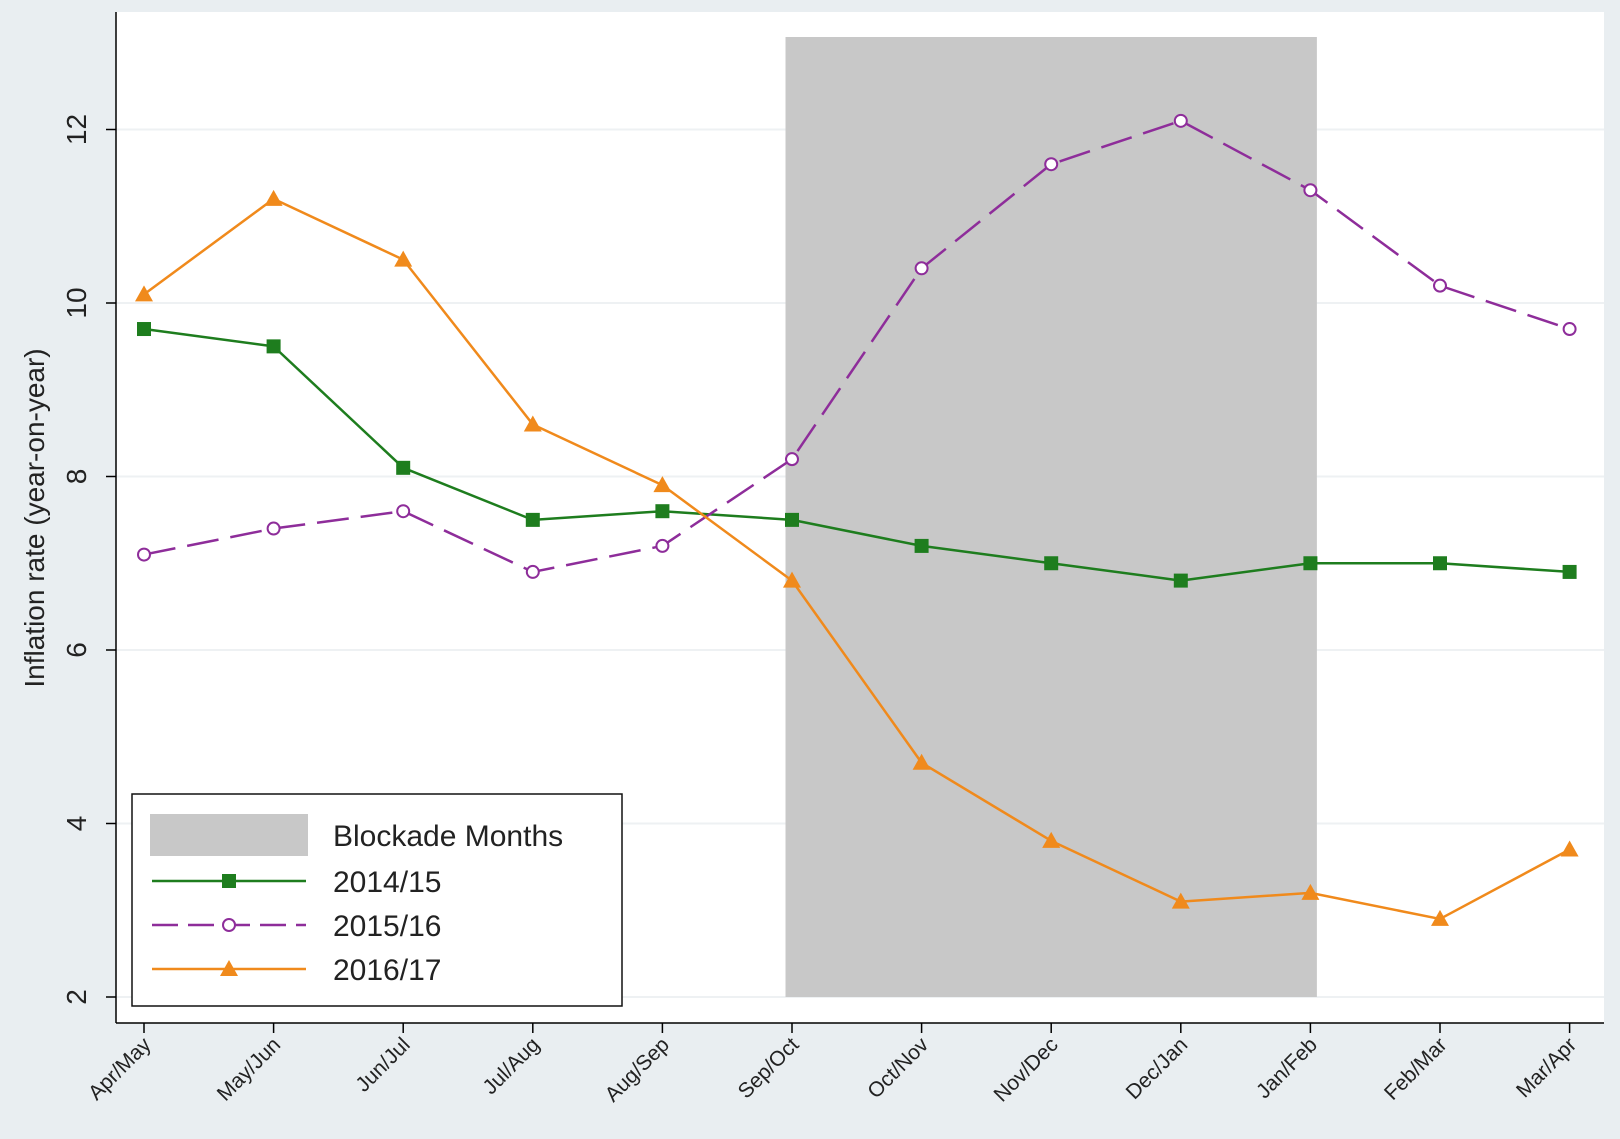 This screenshot has width=1620, height=1139. What do you see at coordinates (921, 268) in the screenshot?
I see `point-2015-16-oct-nov` at bounding box center [921, 268].